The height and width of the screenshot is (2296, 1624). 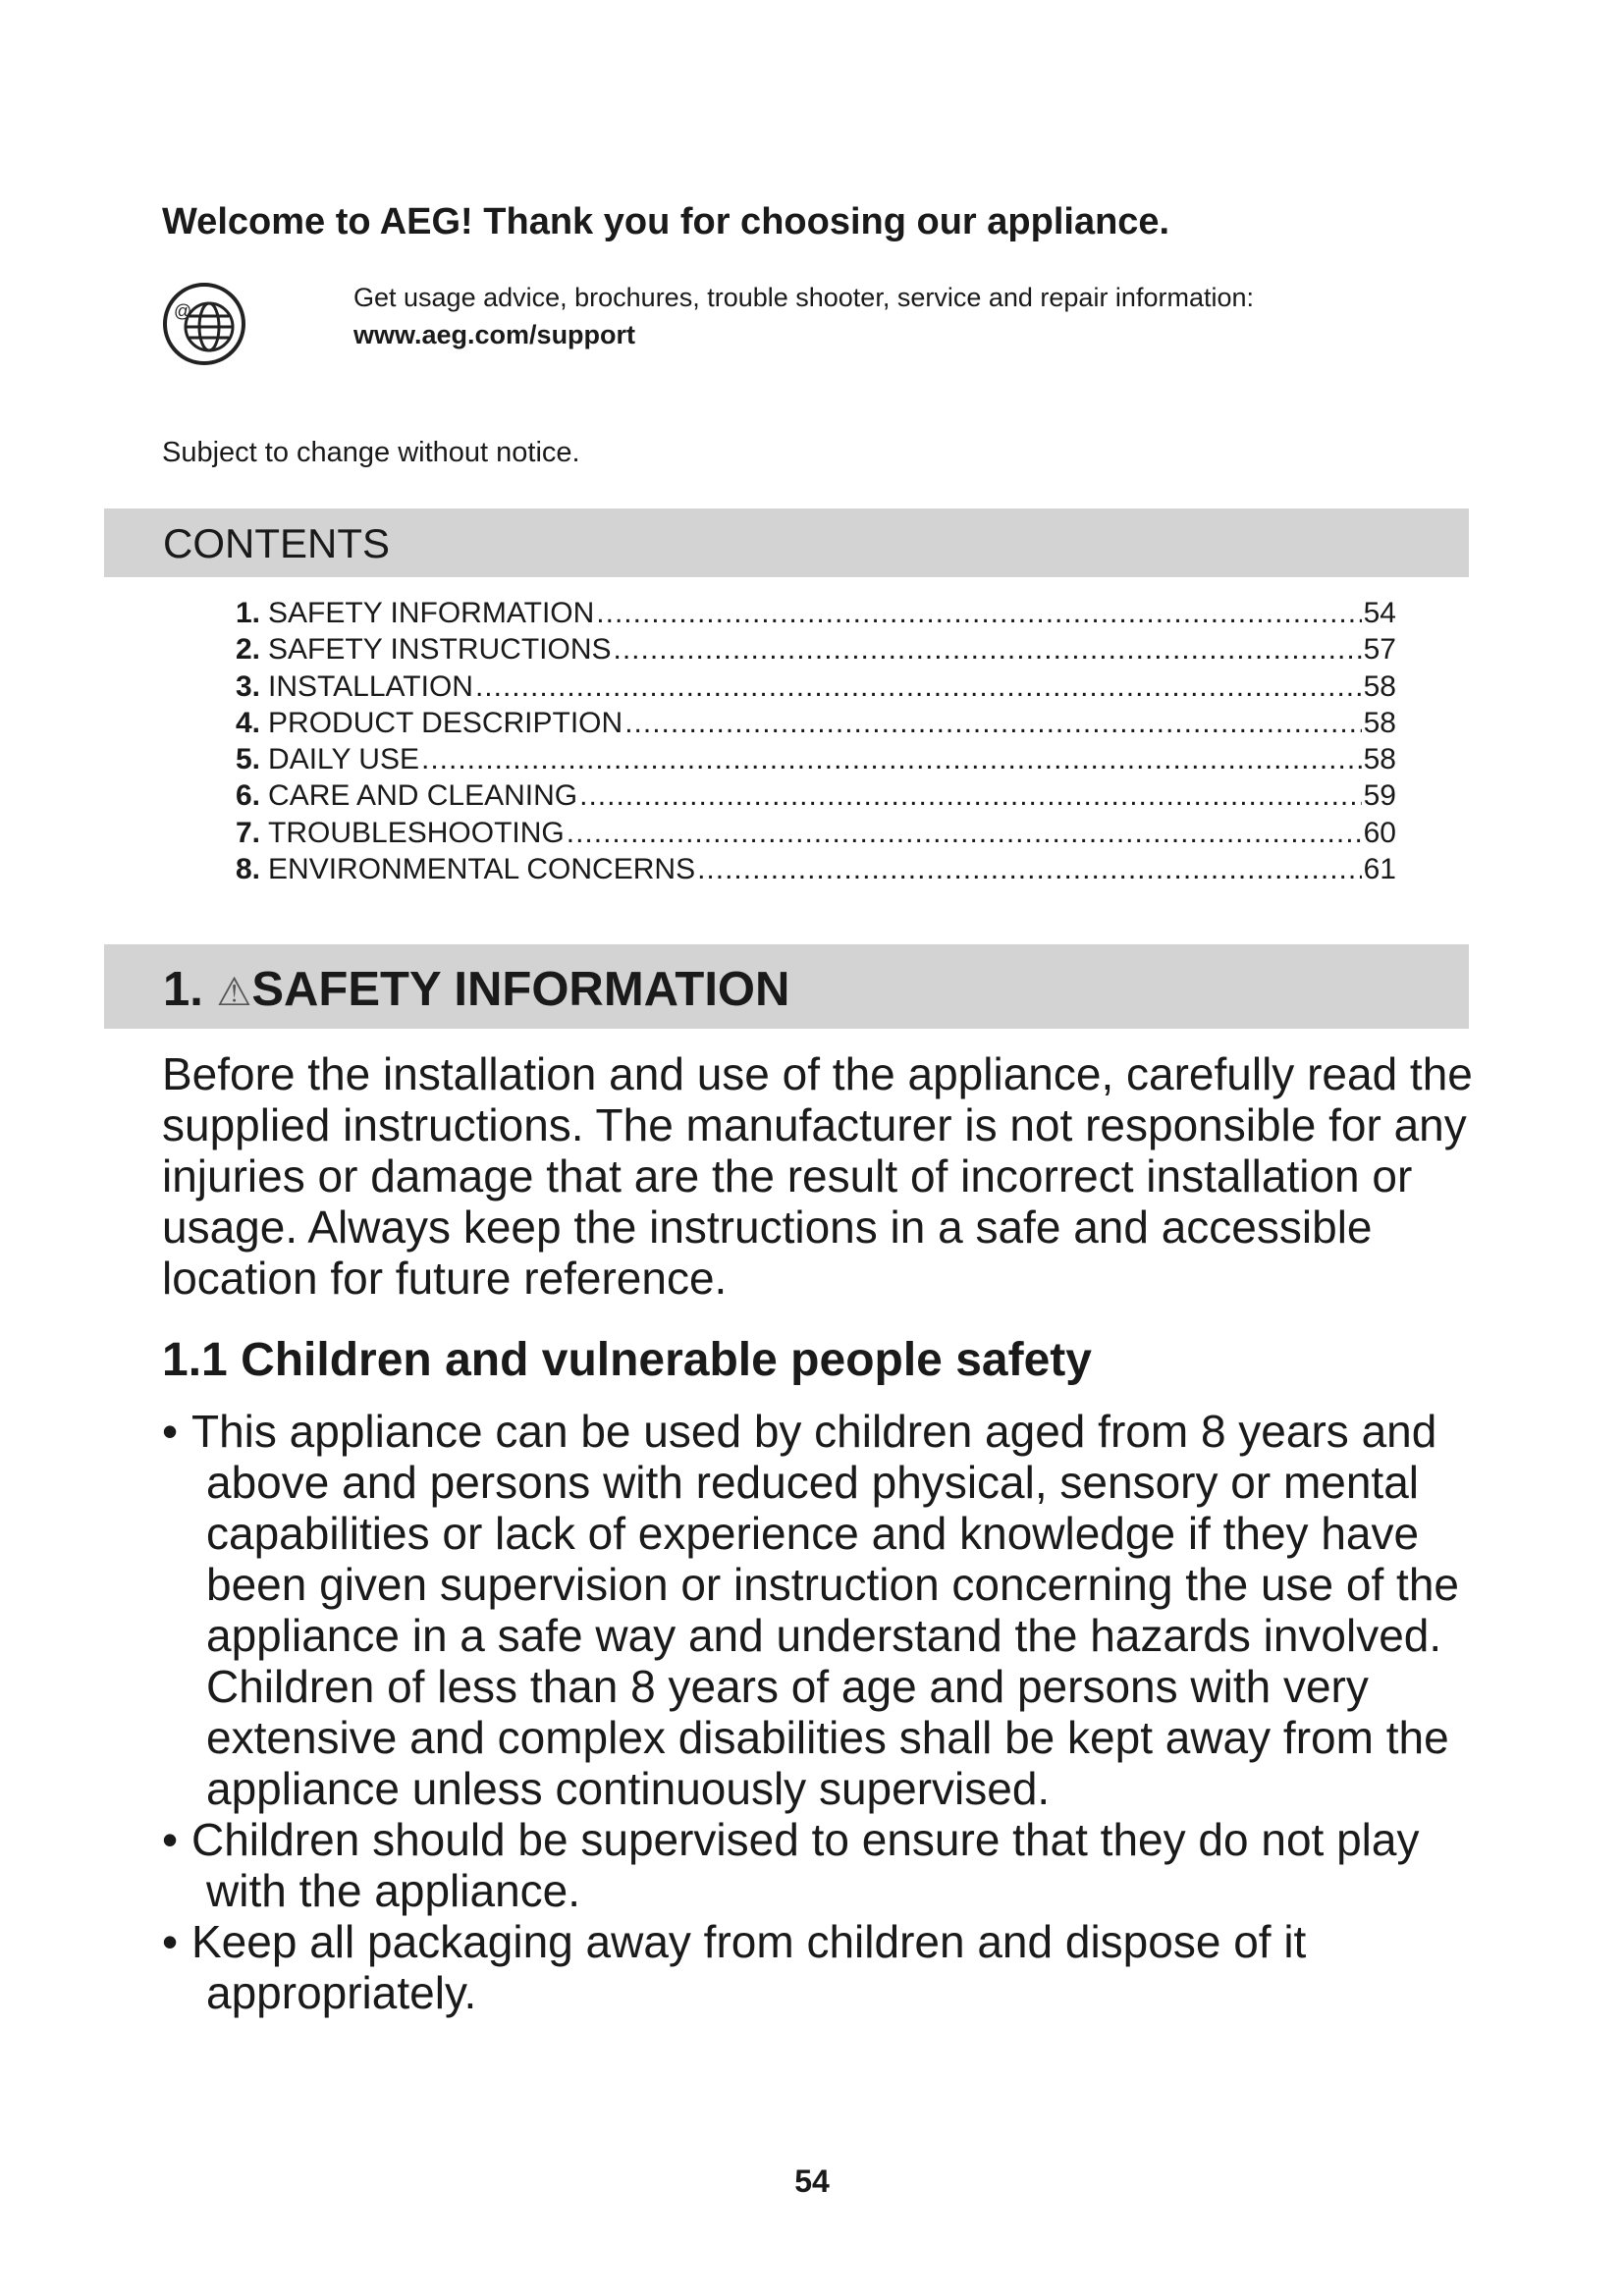 I want to click on toc-entry: 2.SAFETY INSTRUCTIONS 57, so click(x=816, y=649).